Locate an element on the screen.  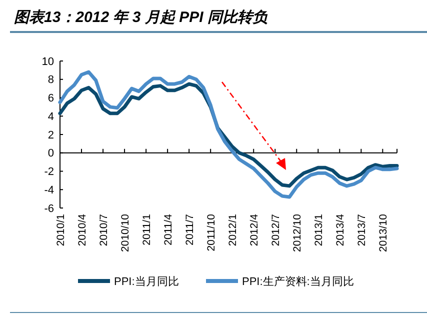
y-tick-label: 10 is located at coordinates (48, 62).